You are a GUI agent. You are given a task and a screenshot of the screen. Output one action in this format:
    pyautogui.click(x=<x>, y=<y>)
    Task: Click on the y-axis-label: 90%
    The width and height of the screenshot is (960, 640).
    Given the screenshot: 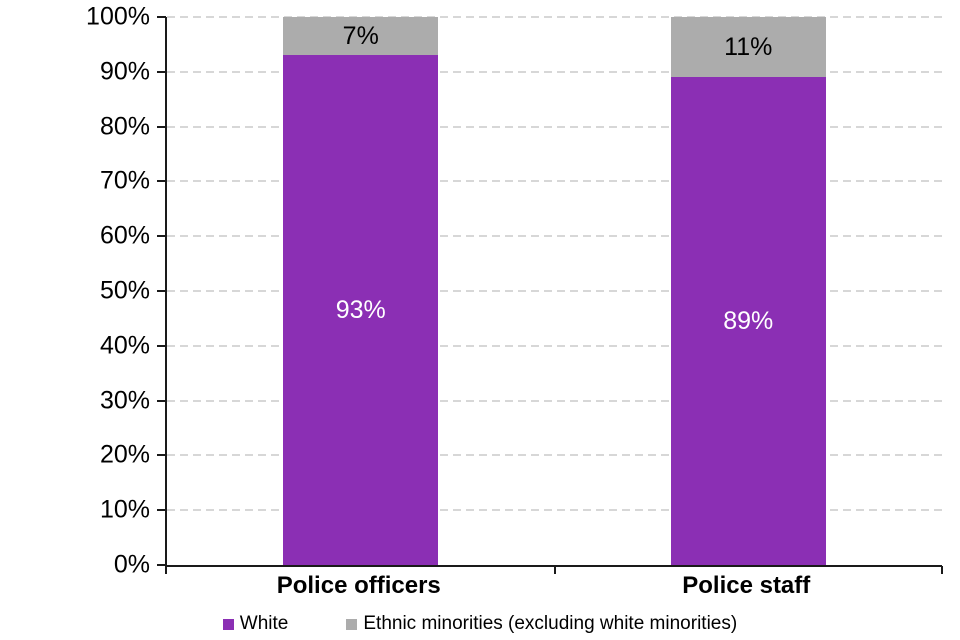 What is the action you would take?
    pyautogui.click(x=124, y=71)
    